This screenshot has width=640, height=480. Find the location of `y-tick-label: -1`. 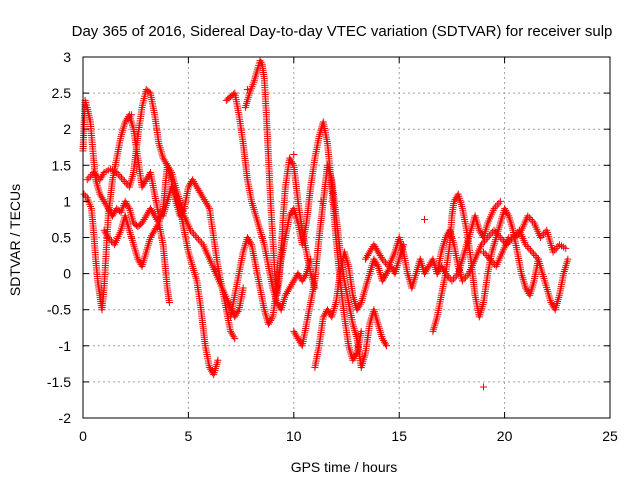

y-tick-label: -1 is located at coordinates (65, 346).